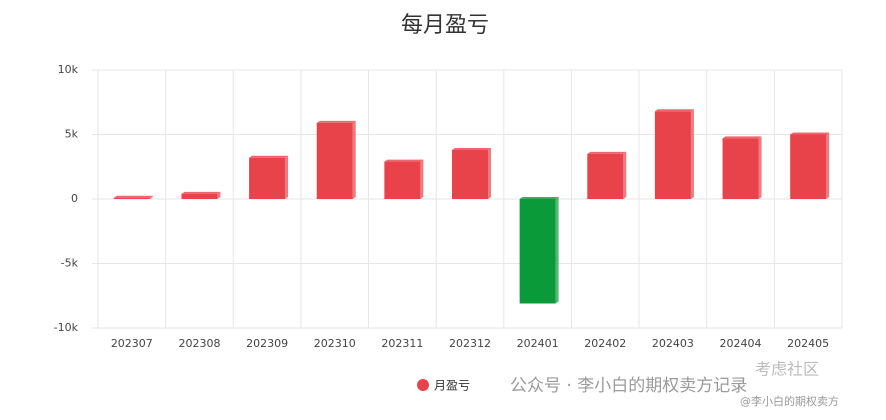 Image resolution: width=886 pixels, height=420 pixels. What do you see at coordinates (538, 343) in the screenshot?
I see `x-tick-label: 202401` at bounding box center [538, 343].